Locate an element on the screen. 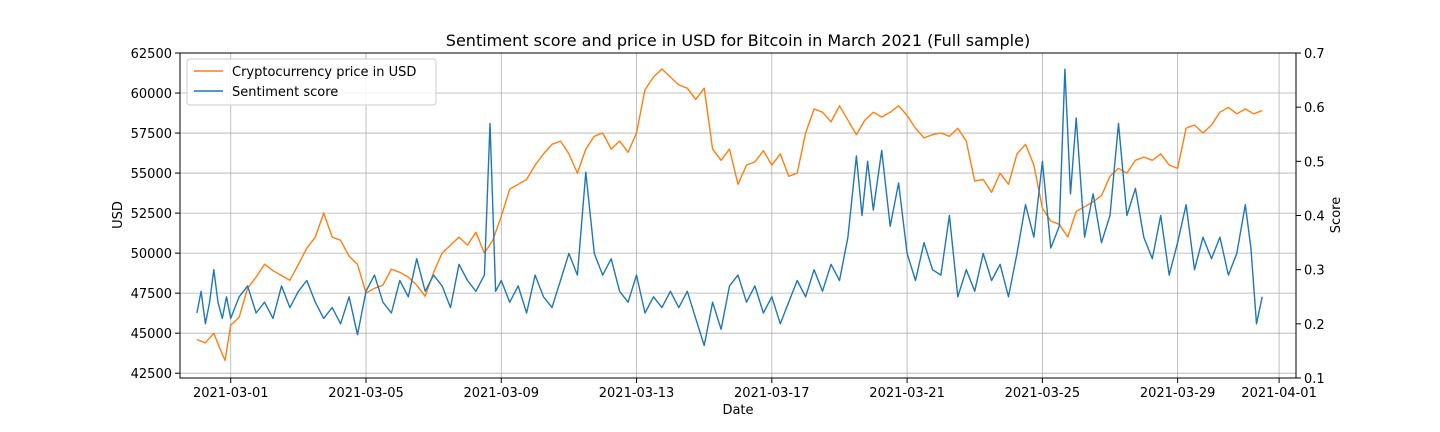 Image resolution: width=1440 pixels, height=432 pixels. x-axis-title: Date is located at coordinates (737, 410).